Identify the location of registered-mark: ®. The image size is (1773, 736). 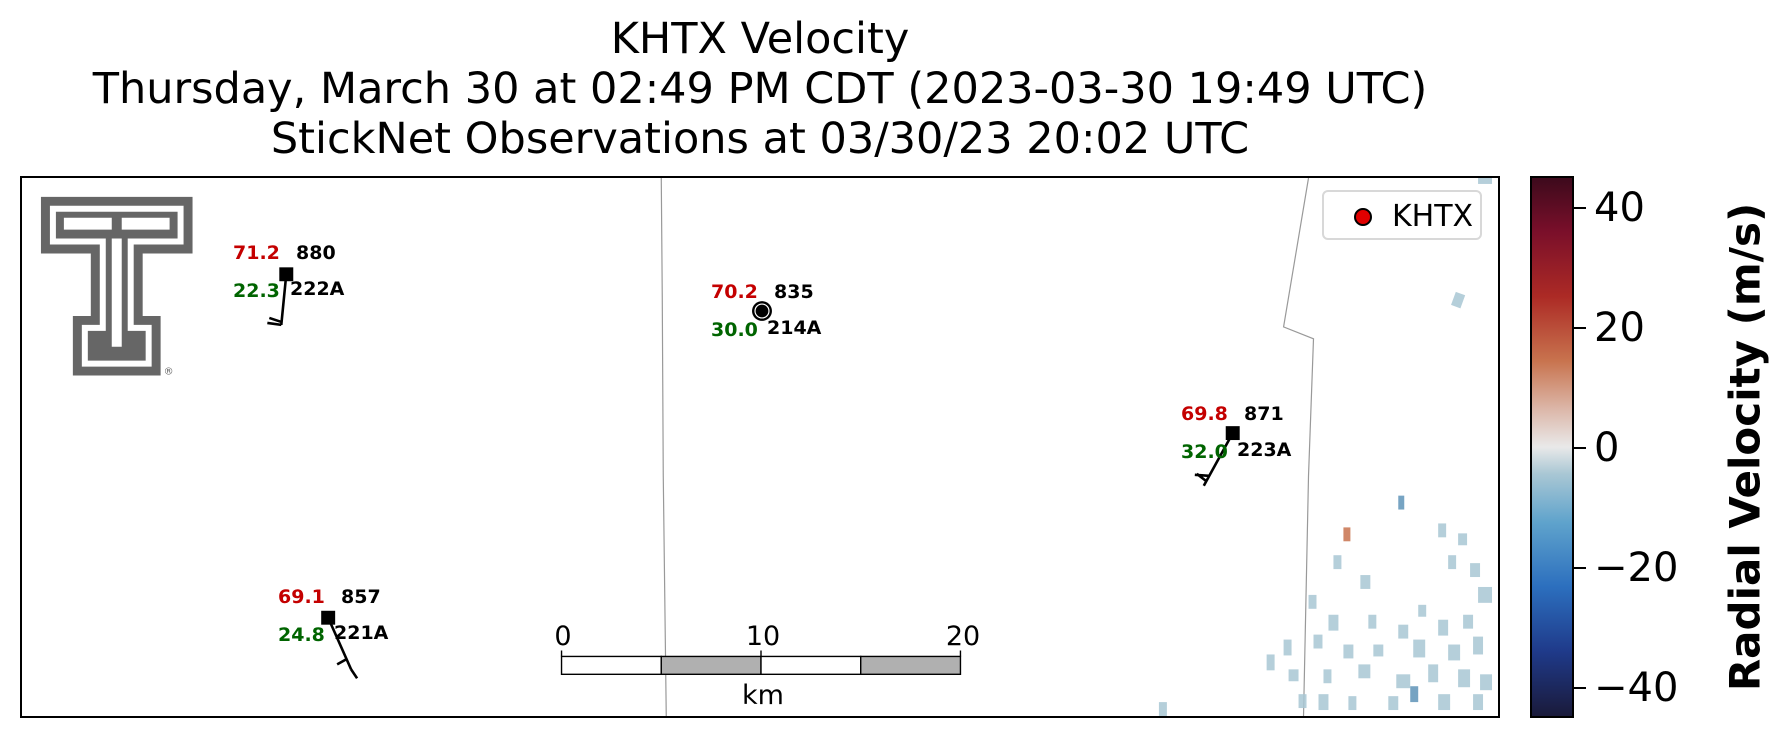
(169, 372).